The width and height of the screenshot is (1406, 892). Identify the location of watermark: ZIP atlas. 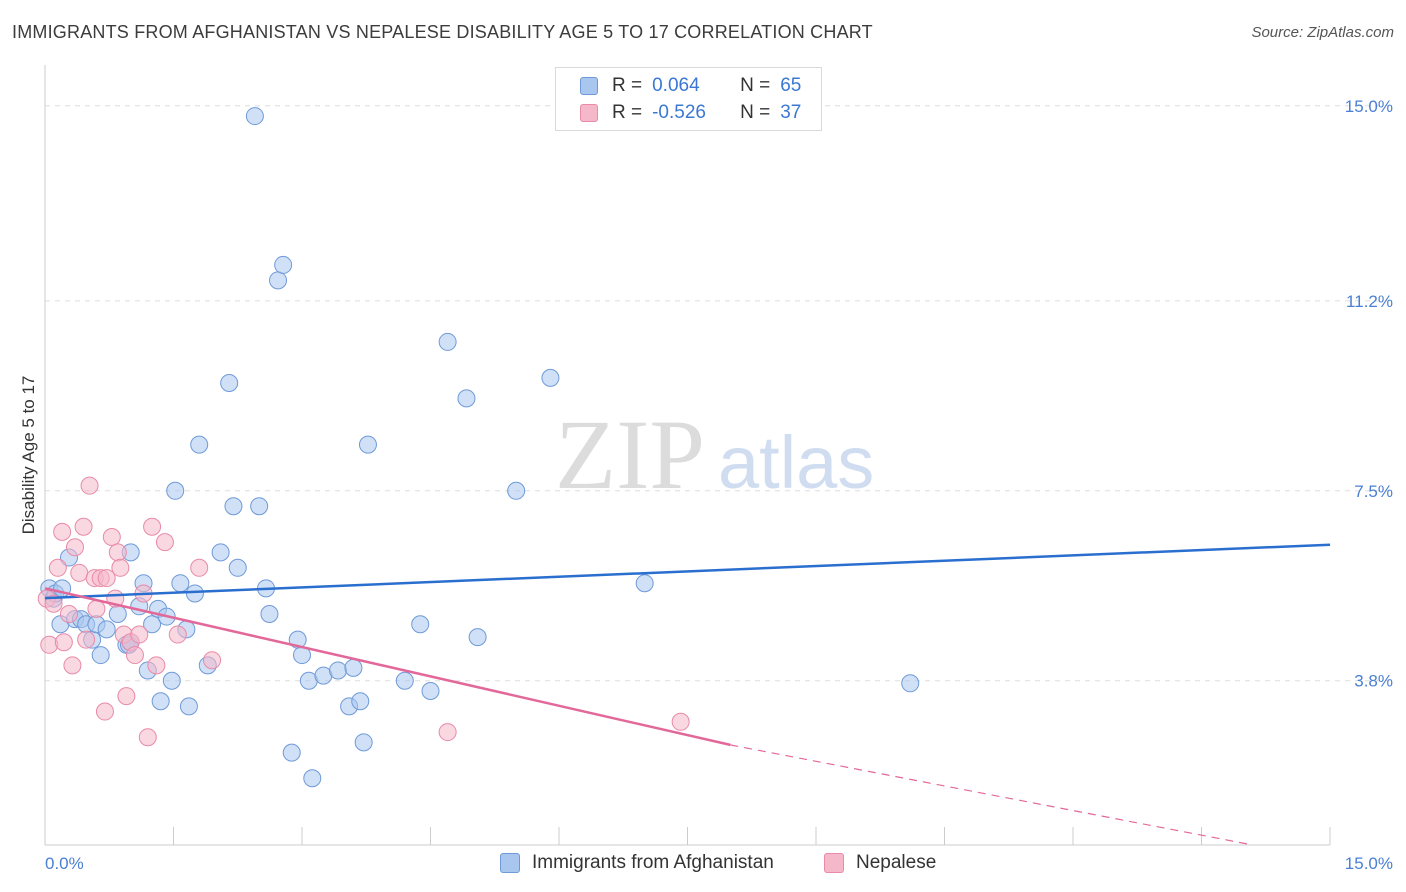
(714, 454).